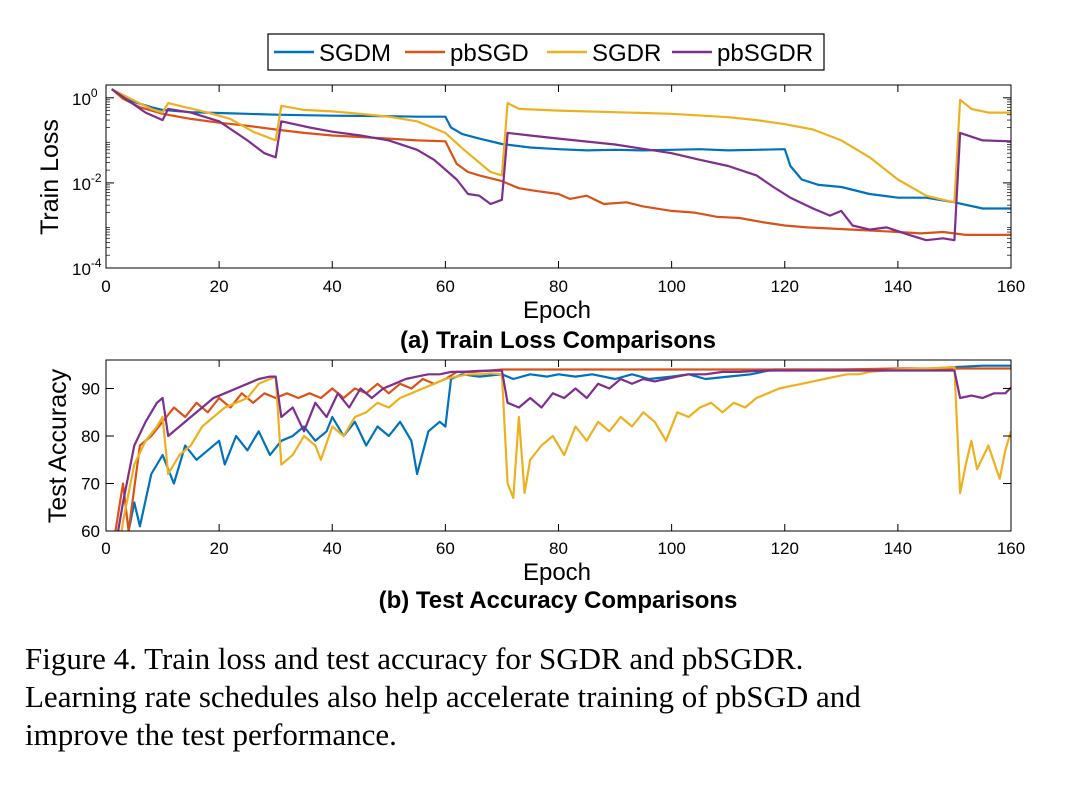  Describe the element at coordinates (445, 286) in the screenshot. I see `train-loss-x-tick-label: 60` at that location.